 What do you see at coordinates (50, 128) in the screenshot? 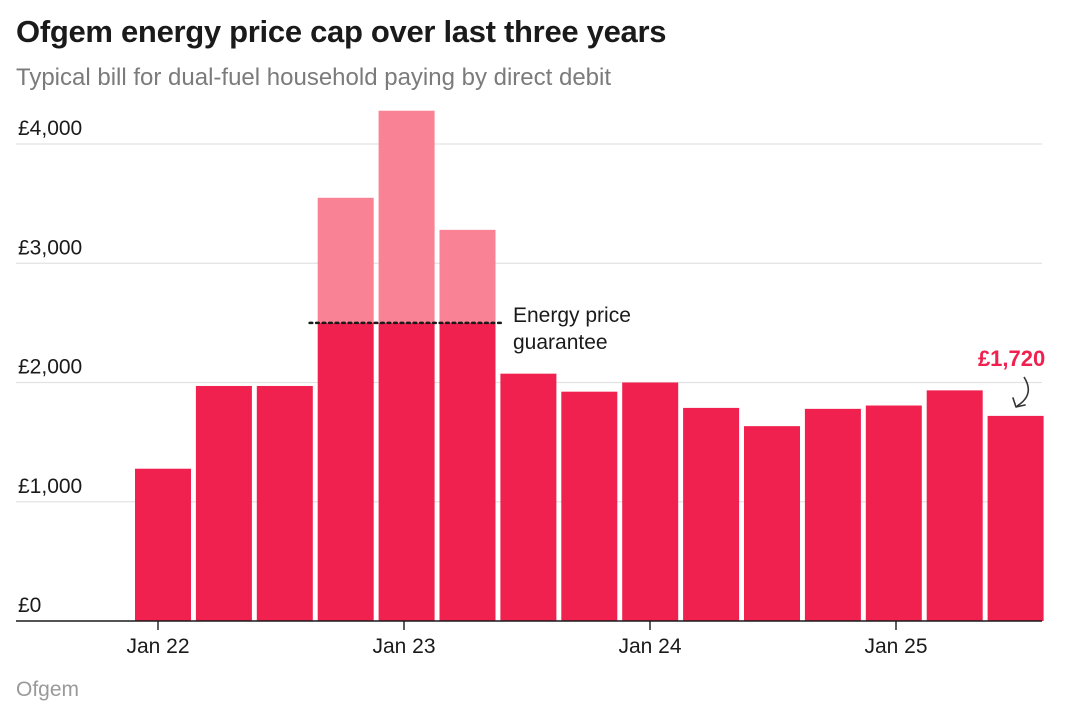
I see `y-tick-label: £4,000` at bounding box center [50, 128].